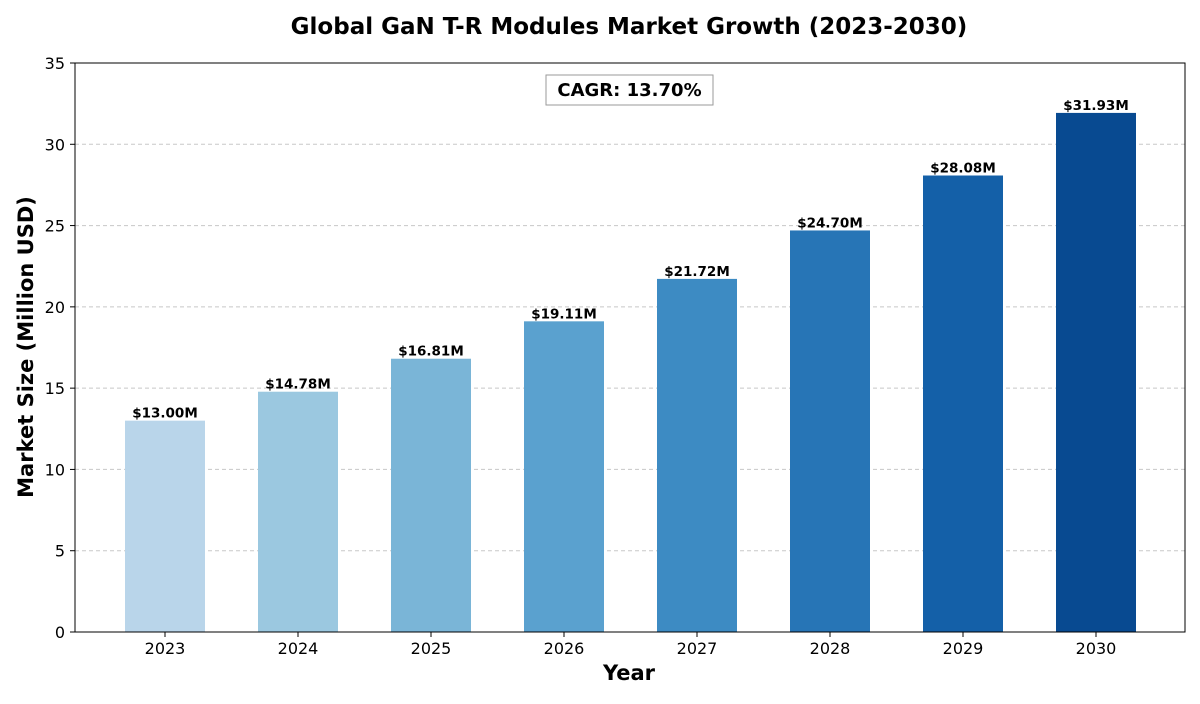 This screenshot has width=1200, height=704. Describe the element at coordinates (60, 348) in the screenshot. I see `y-axis-ticks: 0 5 10 15 20 25 30 35` at that location.